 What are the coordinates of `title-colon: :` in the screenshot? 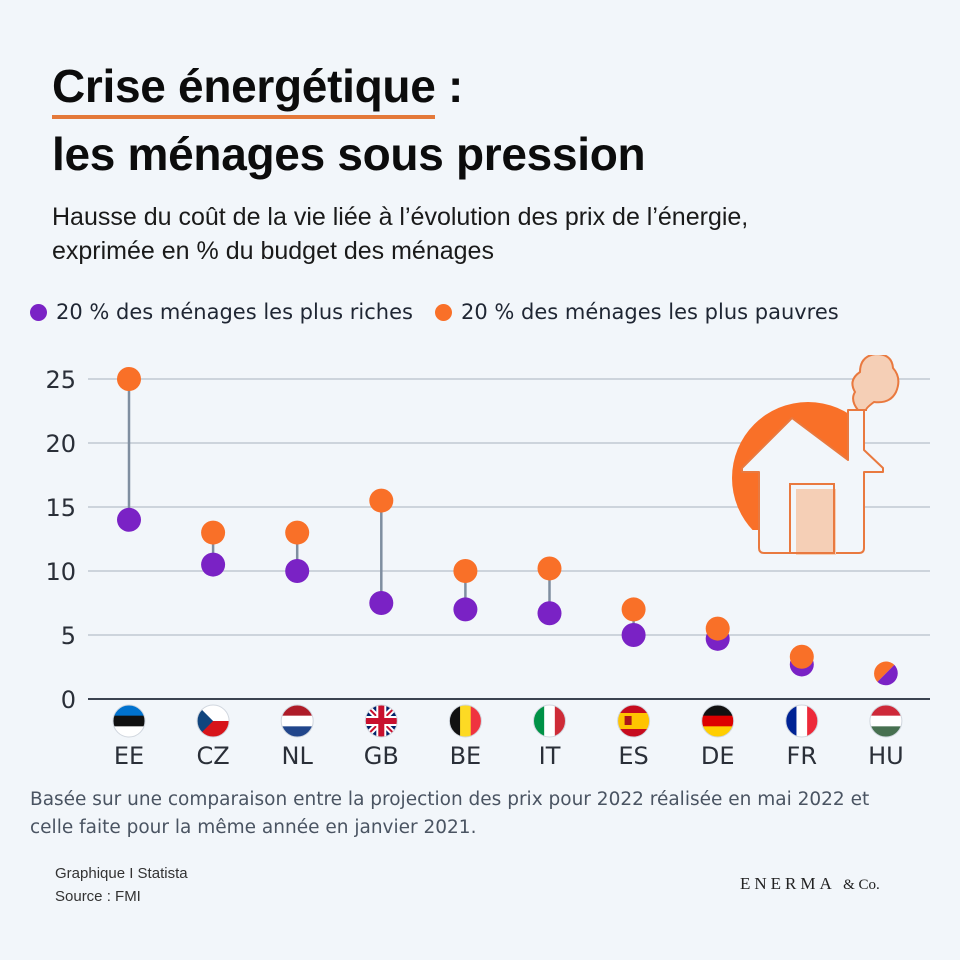 It's located at (449, 86).